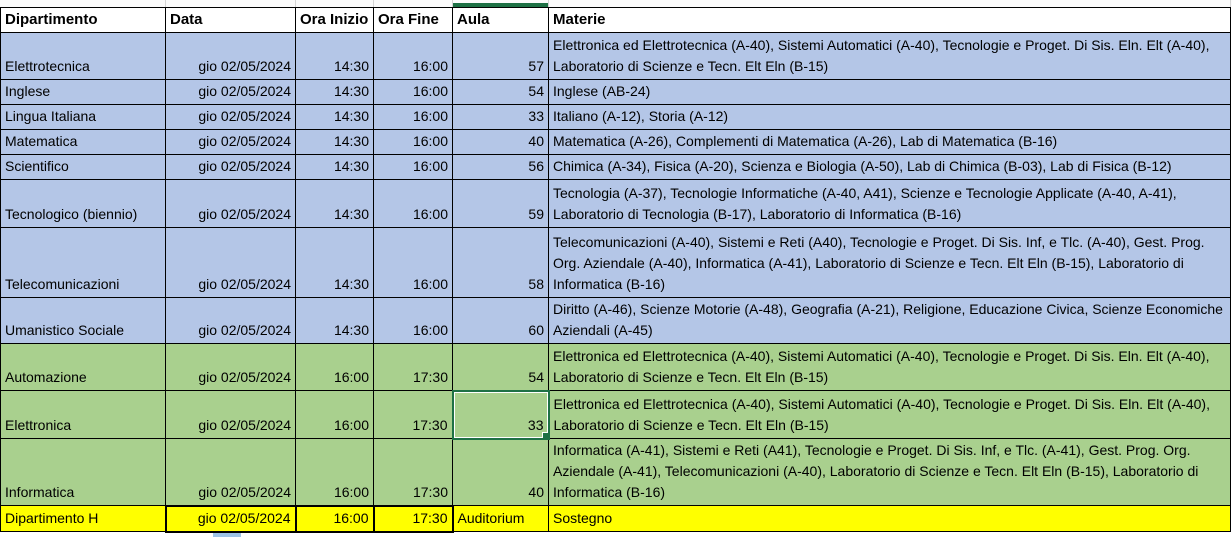  What do you see at coordinates (500, 518) in the screenshot?
I see `cell-aula: Auditorium` at bounding box center [500, 518].